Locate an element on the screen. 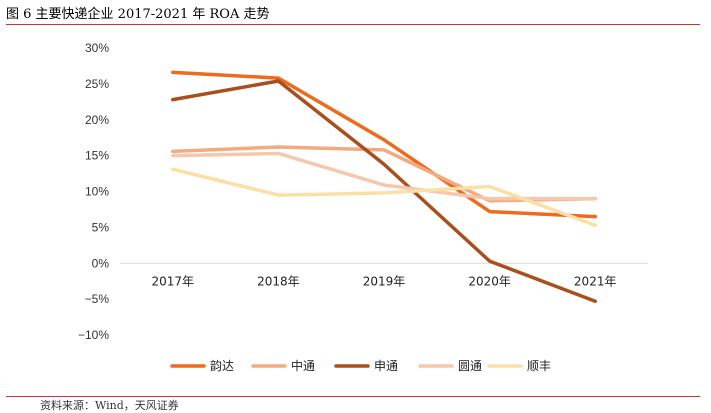  y-tick-label: 30% is located at coordinates (97, 48).